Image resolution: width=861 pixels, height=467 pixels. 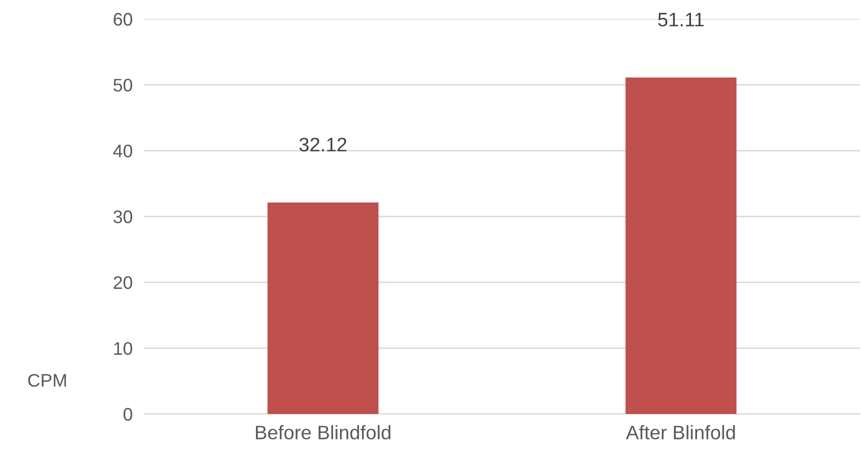 I want to click on x-tick-label: After Blinfold, so click(x=680, y=432).